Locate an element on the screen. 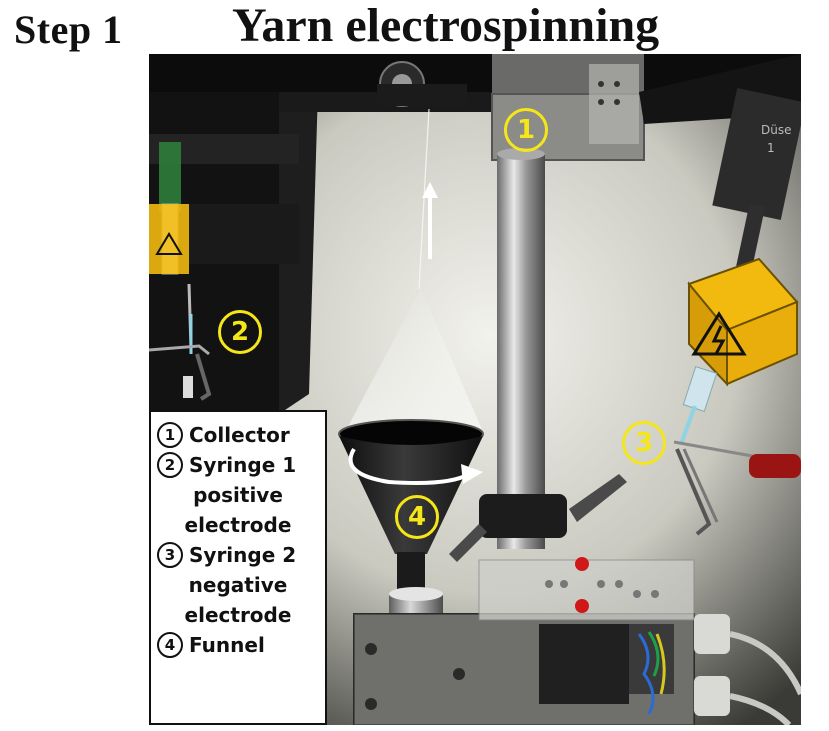 Image resolution: width=829 pixels, height=731 pixels. legend-item-syringe-2: 3 Syringe 2 negative electrode is located at coordinates (238, 585).